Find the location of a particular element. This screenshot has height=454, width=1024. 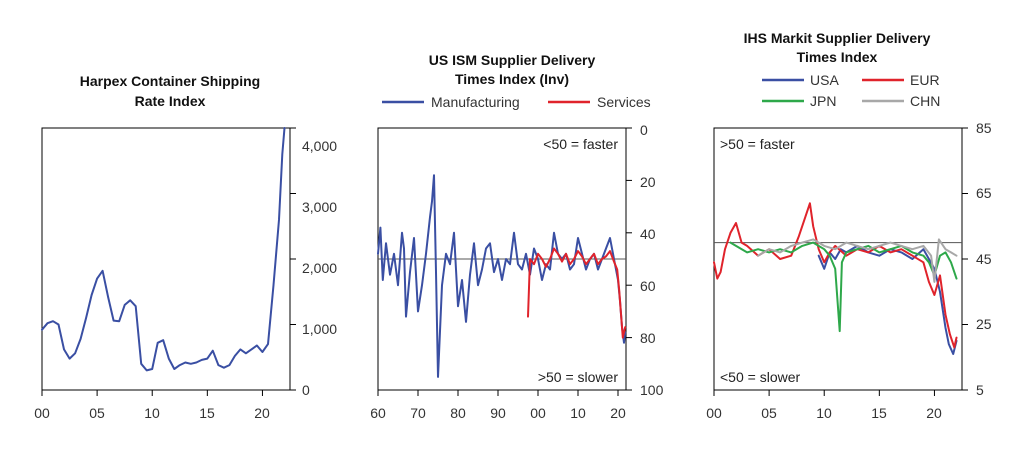

ihs-annotation-slower: <50 = slower is located at coordinates (760, 377).